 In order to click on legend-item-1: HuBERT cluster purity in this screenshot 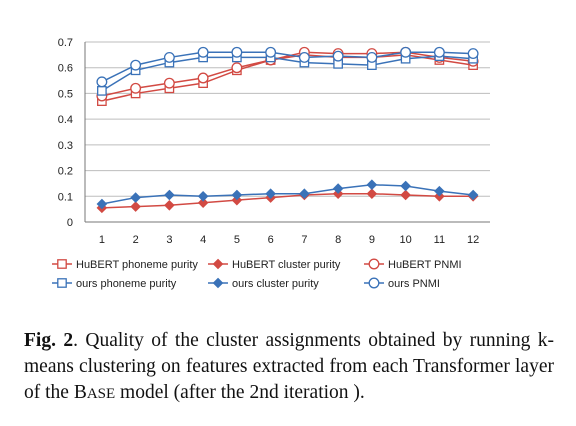, I will do `click(274, 264)`.